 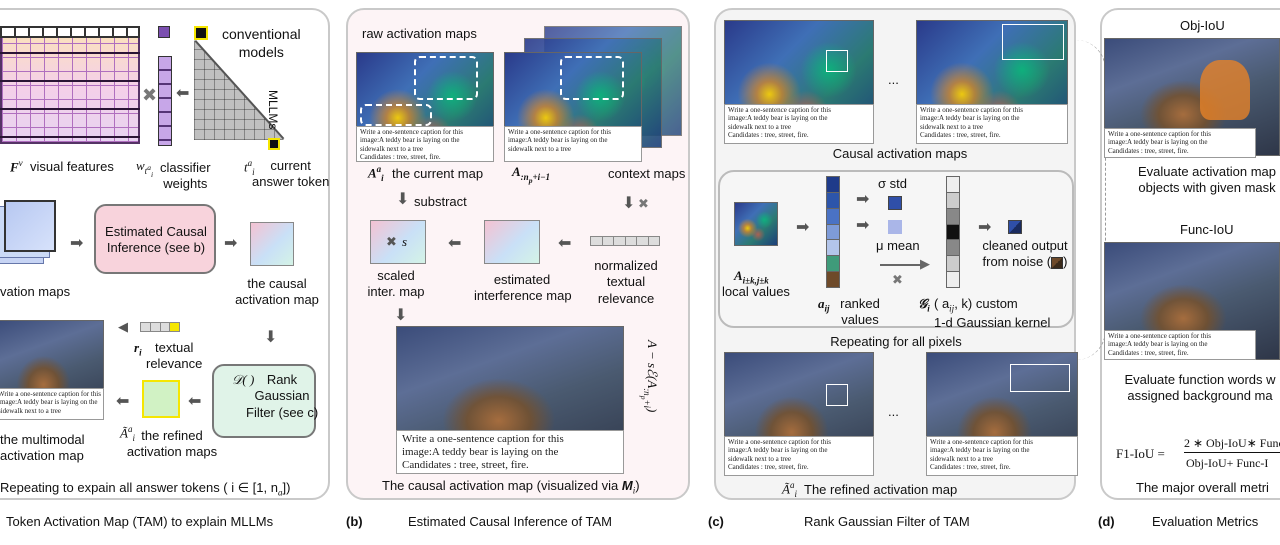 What do you see at coordinates (1205, 521) in the screenshot?
I see `caption-d: Evaluation Metrics` at bounding box center [1205, 521].